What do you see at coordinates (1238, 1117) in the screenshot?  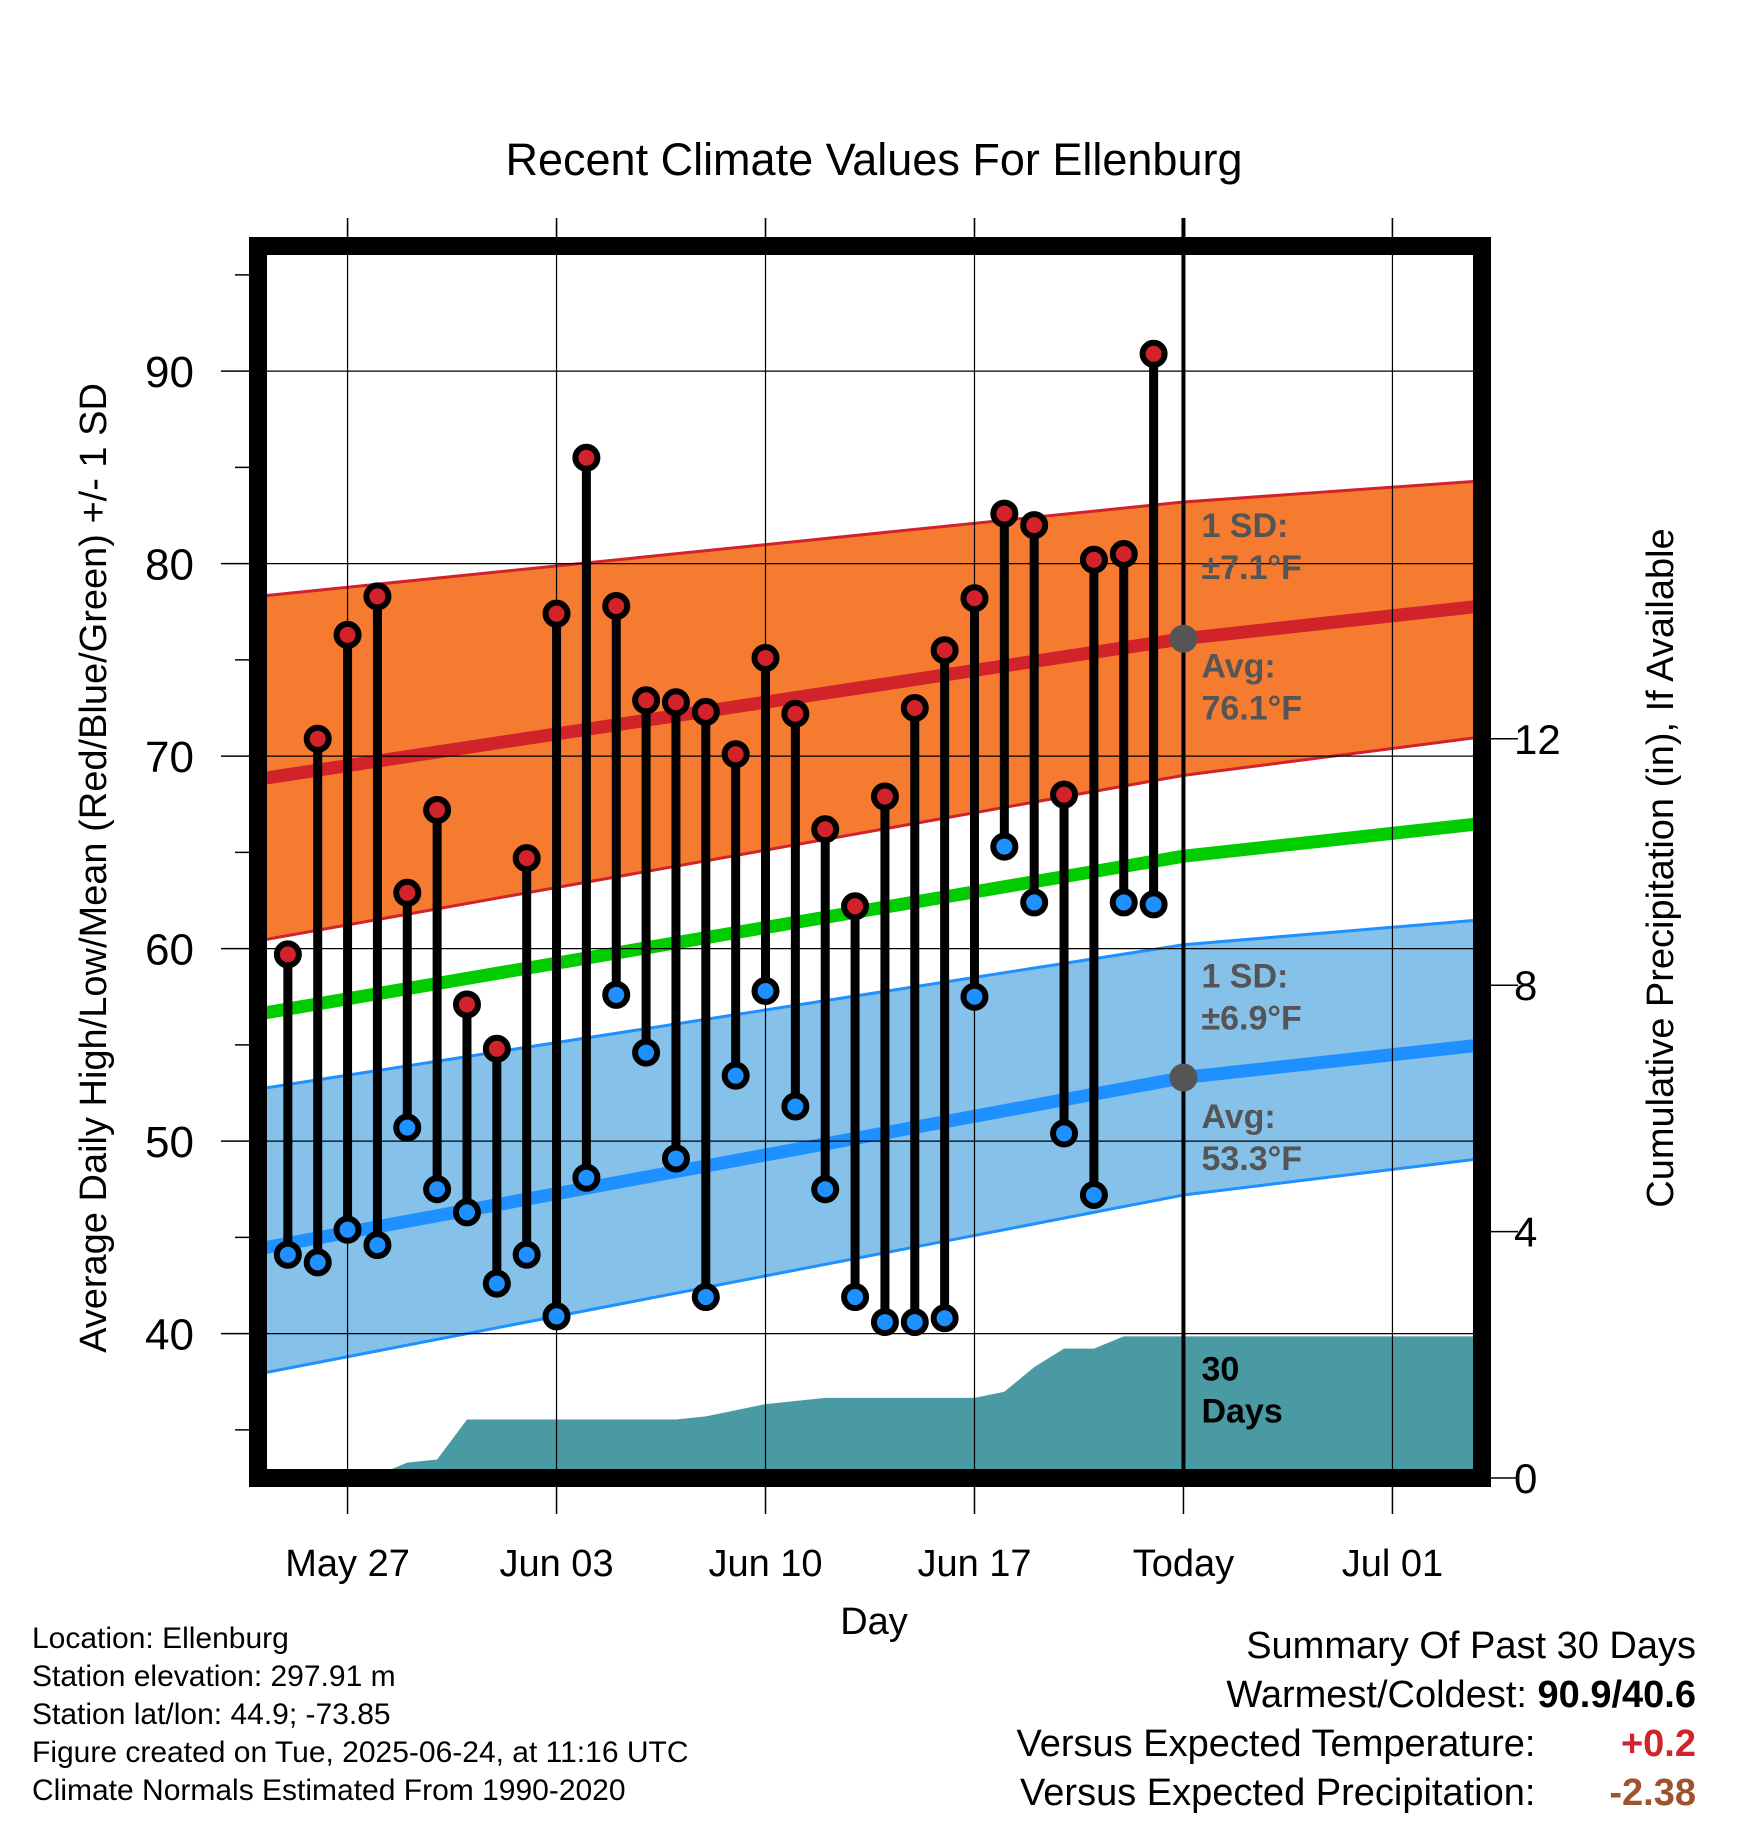 I see `low-avg-annotation-line1: Avg:` at bounding box center [1238, 1117].